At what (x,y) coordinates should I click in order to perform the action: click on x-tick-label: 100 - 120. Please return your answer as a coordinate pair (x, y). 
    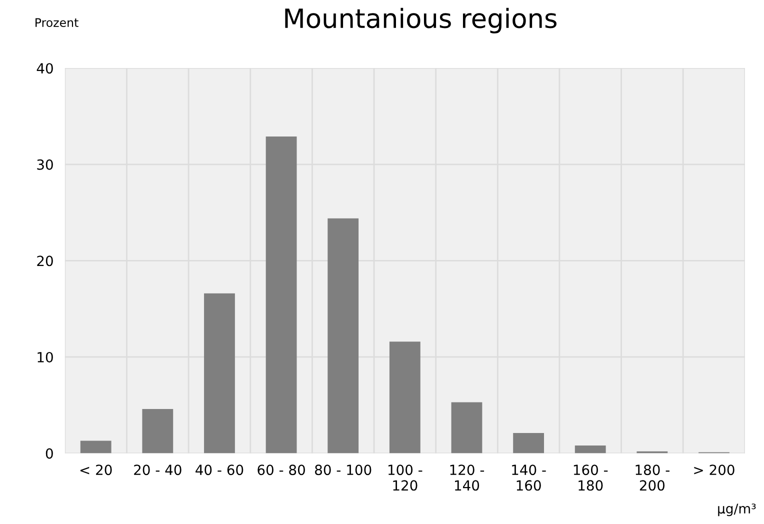
    Looking at the image, I should click on (405, 477).